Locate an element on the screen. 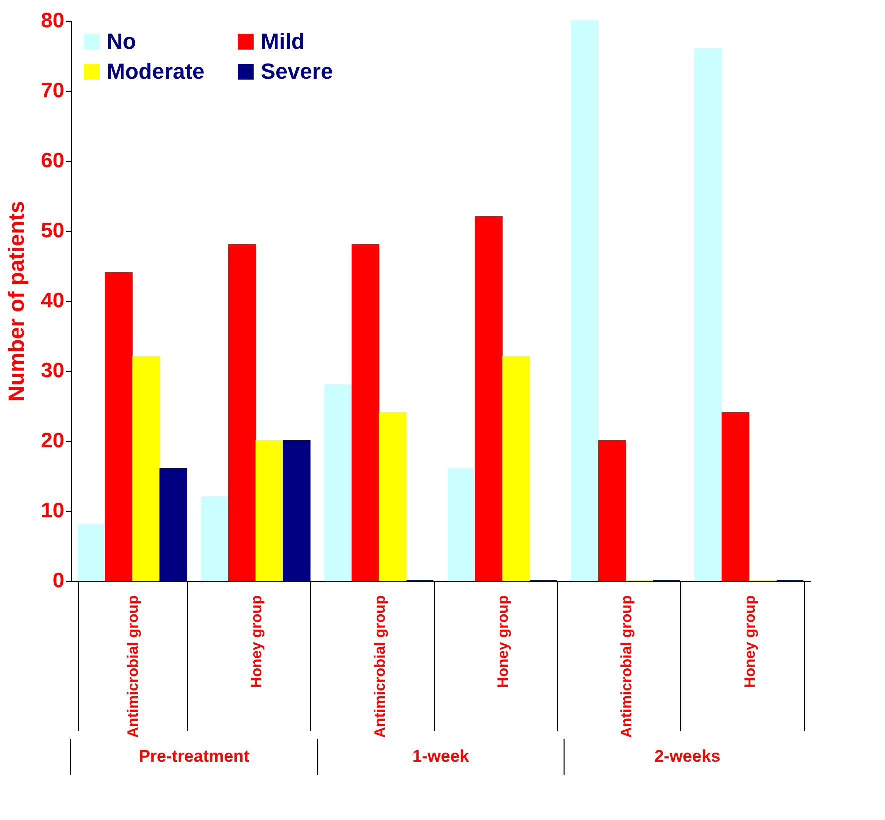 The width and height of the screenshot is (885, 820). legend-label: Severe is located at coordinates (297, 71).